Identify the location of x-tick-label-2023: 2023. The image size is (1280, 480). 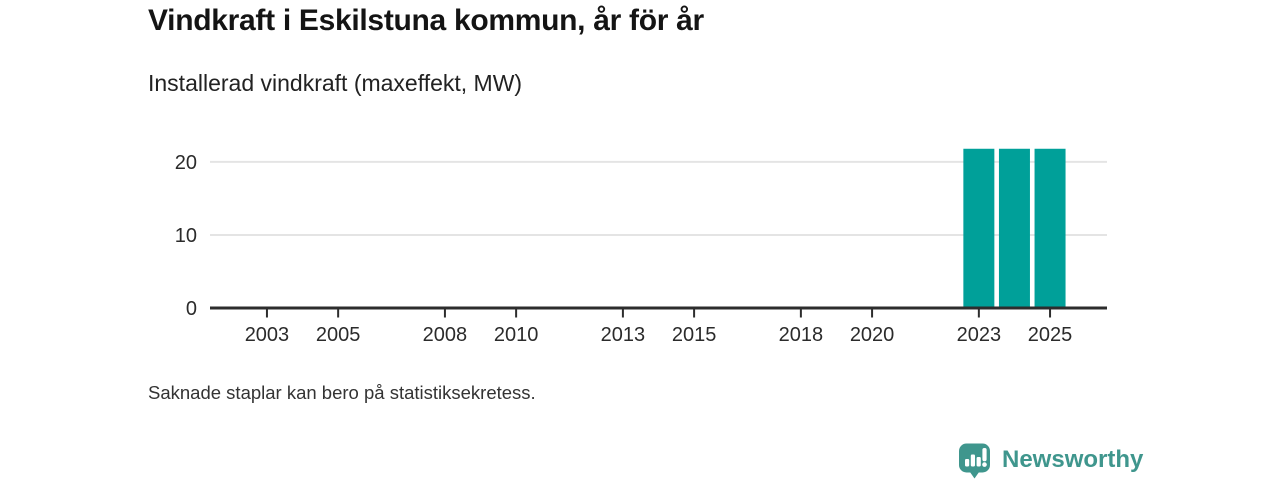
(979, 335).